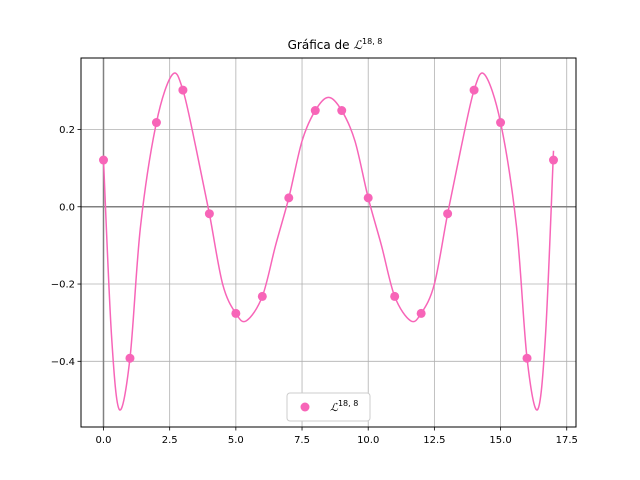  I want to click on legend-marker, so click(305, 407).